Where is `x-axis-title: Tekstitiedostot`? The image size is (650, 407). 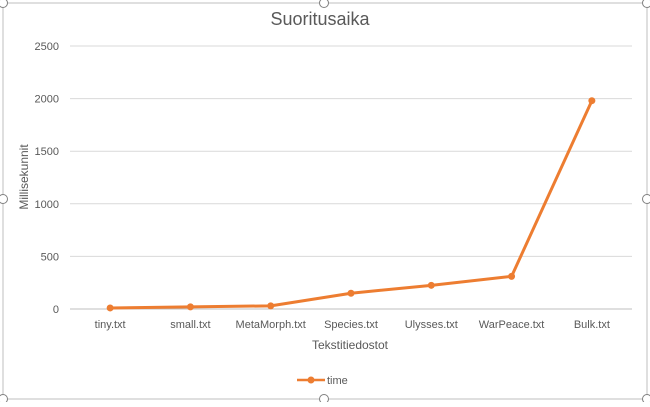 x-axis-title: Tekstitiedostot is located at coordinates (350, 345).